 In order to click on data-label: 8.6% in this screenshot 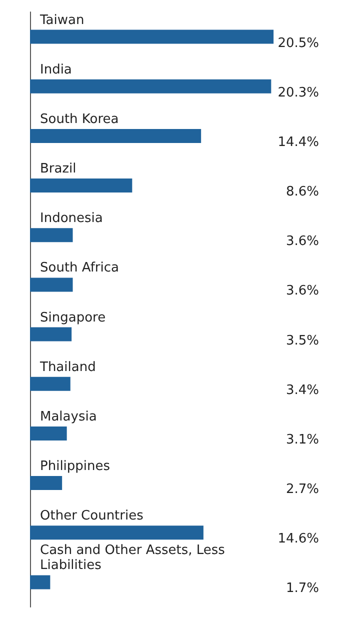, I will do `click(302, 192)`.